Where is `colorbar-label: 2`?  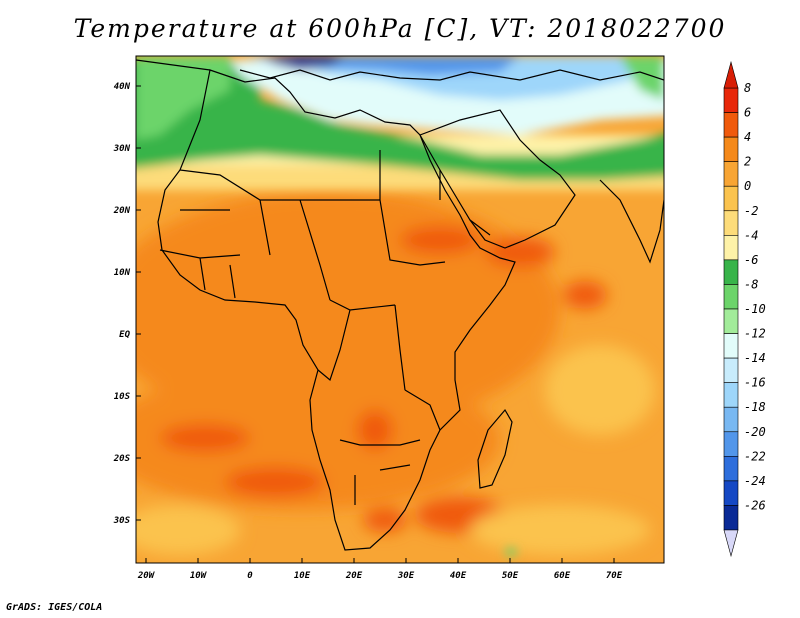
colorbar-label: 2 is located at coordinates (747, 162).